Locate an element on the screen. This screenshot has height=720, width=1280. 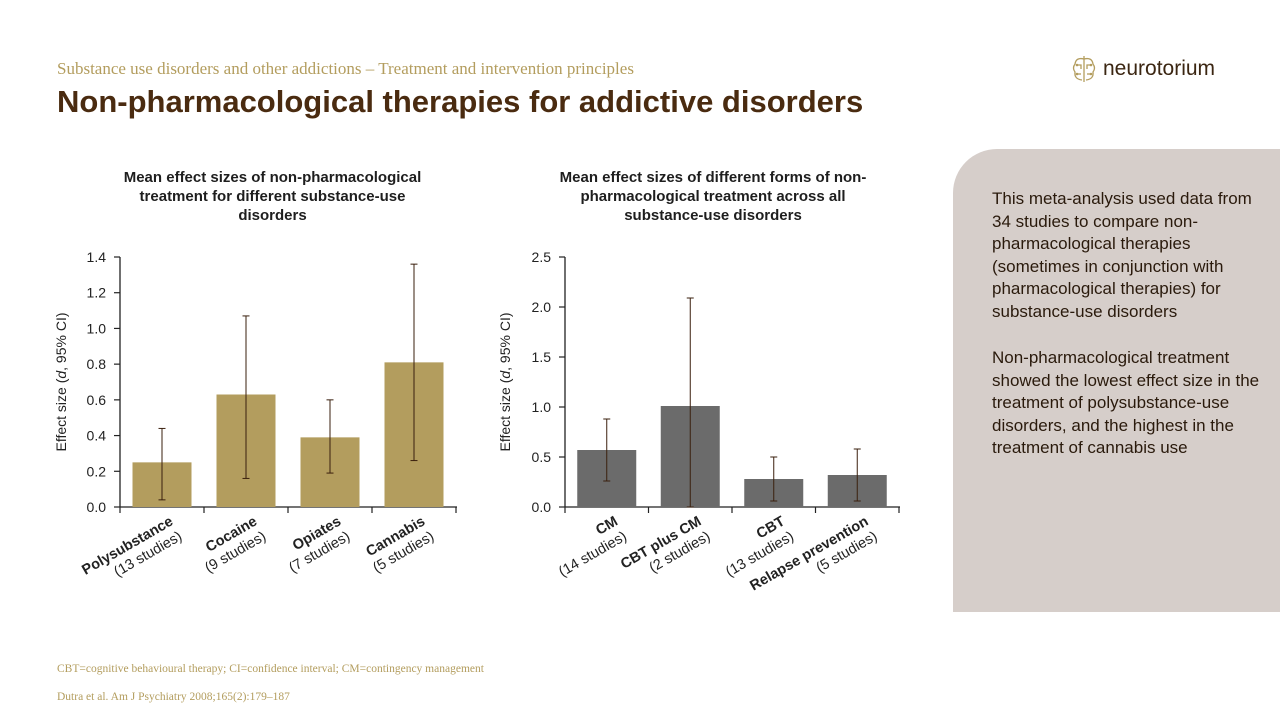
chart-2-y-axis-label: Effect size (d, 95% CI) is located at coordinates (505, 381).